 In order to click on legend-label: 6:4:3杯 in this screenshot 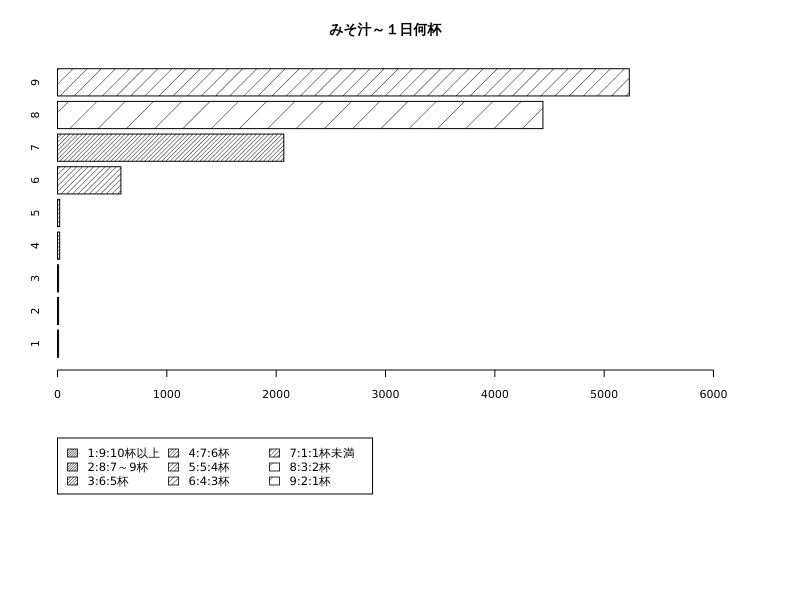, I will do `click(209, 481)`.